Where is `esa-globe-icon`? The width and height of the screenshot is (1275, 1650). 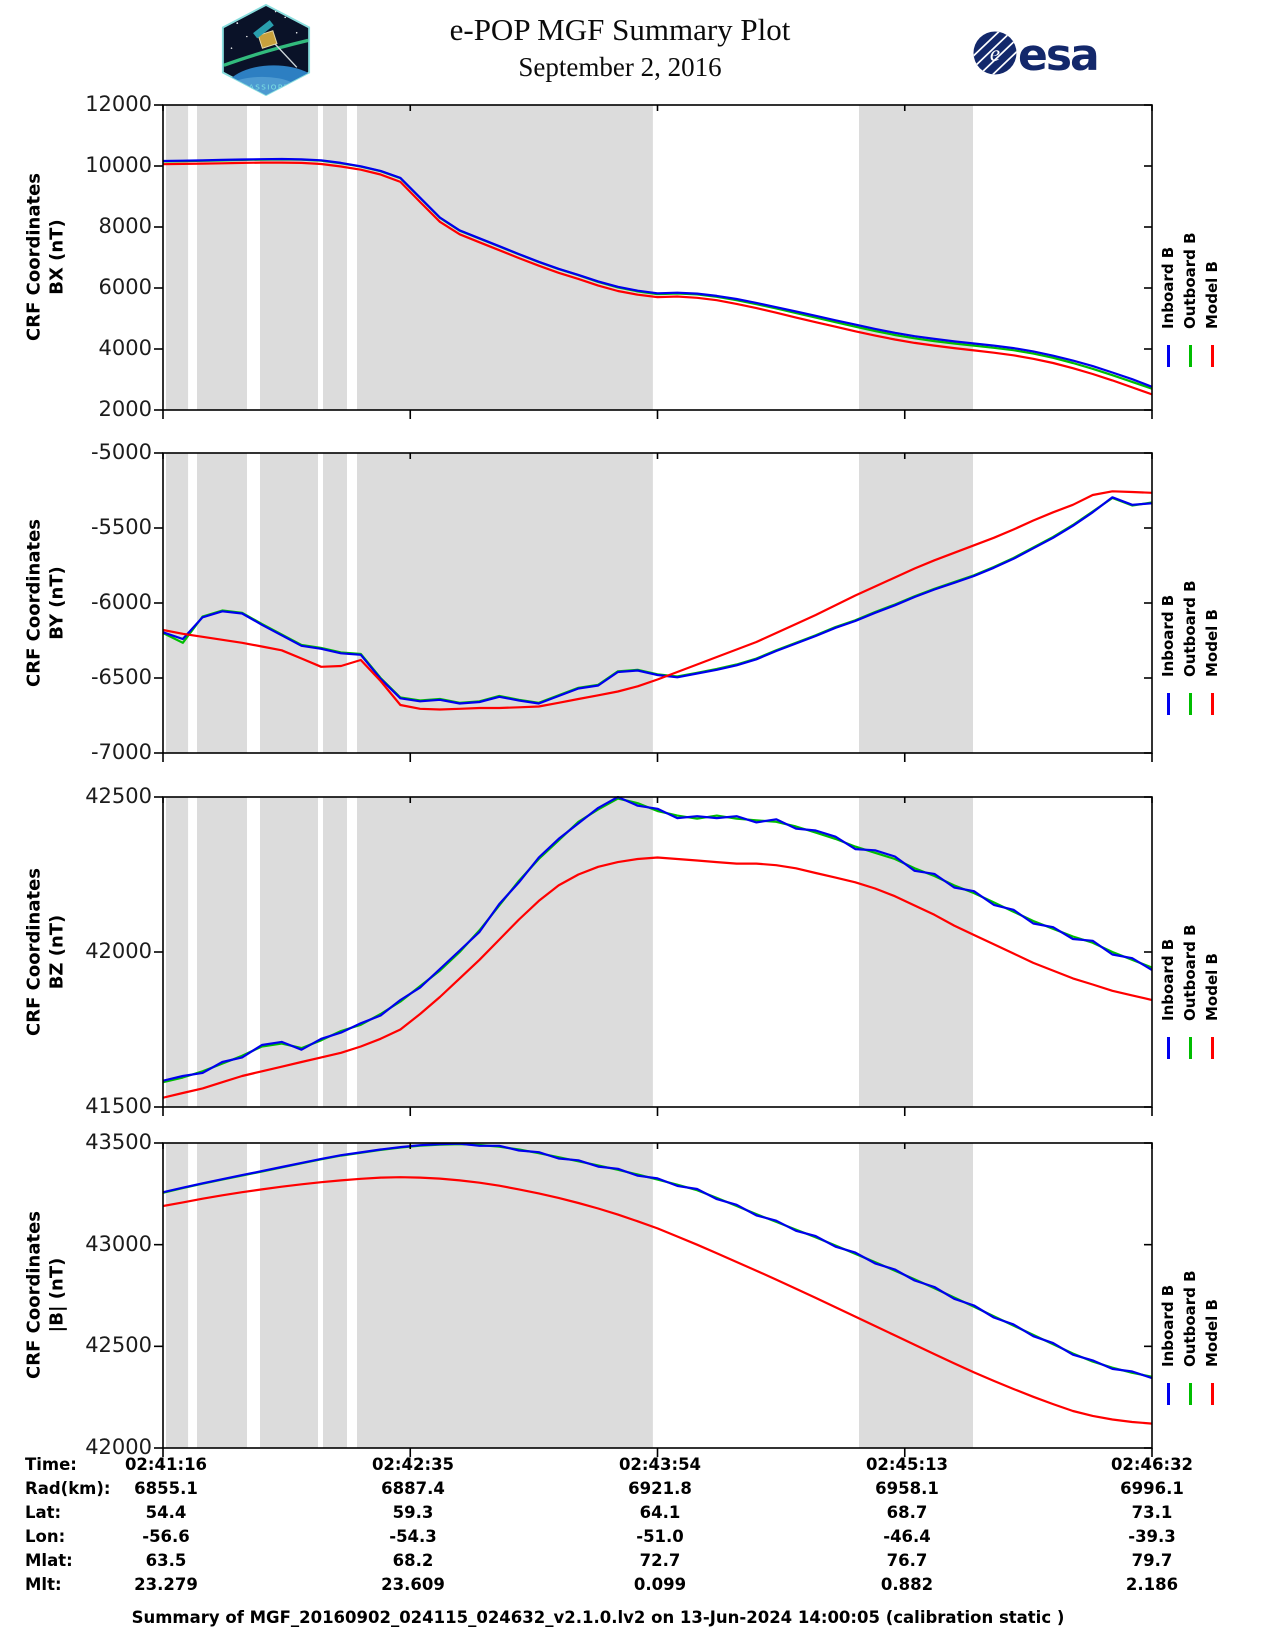
esa-globe-icon is located at coordinates (995, 53).